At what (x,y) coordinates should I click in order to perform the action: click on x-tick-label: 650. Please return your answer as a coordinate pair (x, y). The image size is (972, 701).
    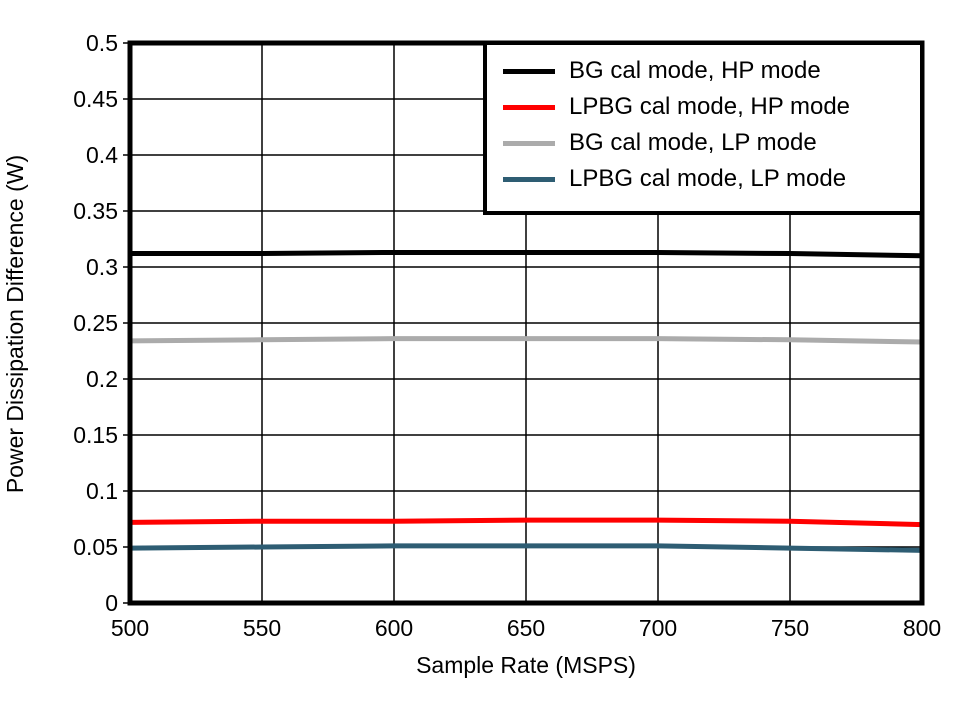
    Looking at the image, I should click on (526, 628).